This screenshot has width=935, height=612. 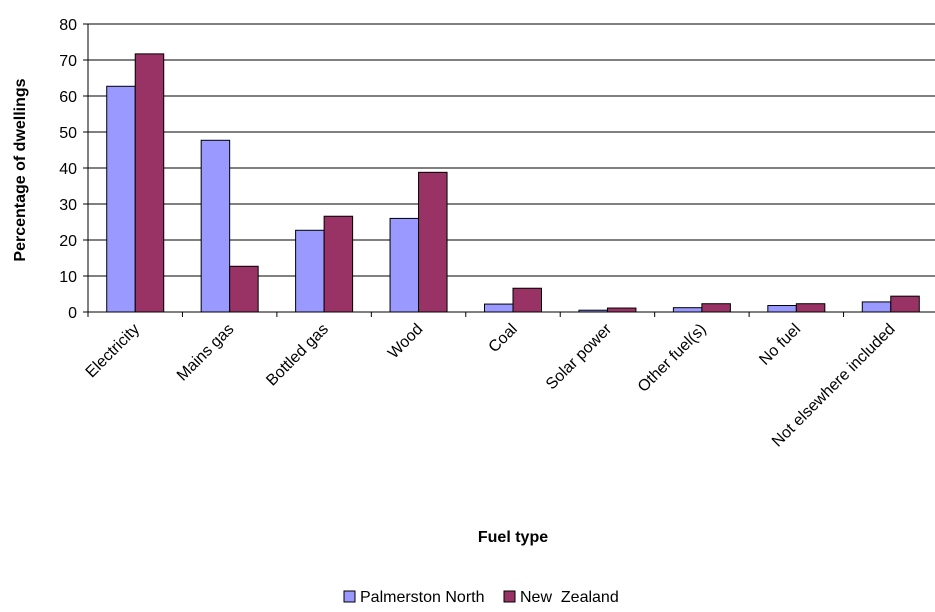 I want to click on y-tick-labels: 0 10 20 30 40 50 60 70 80, so click(x=68, y=169).